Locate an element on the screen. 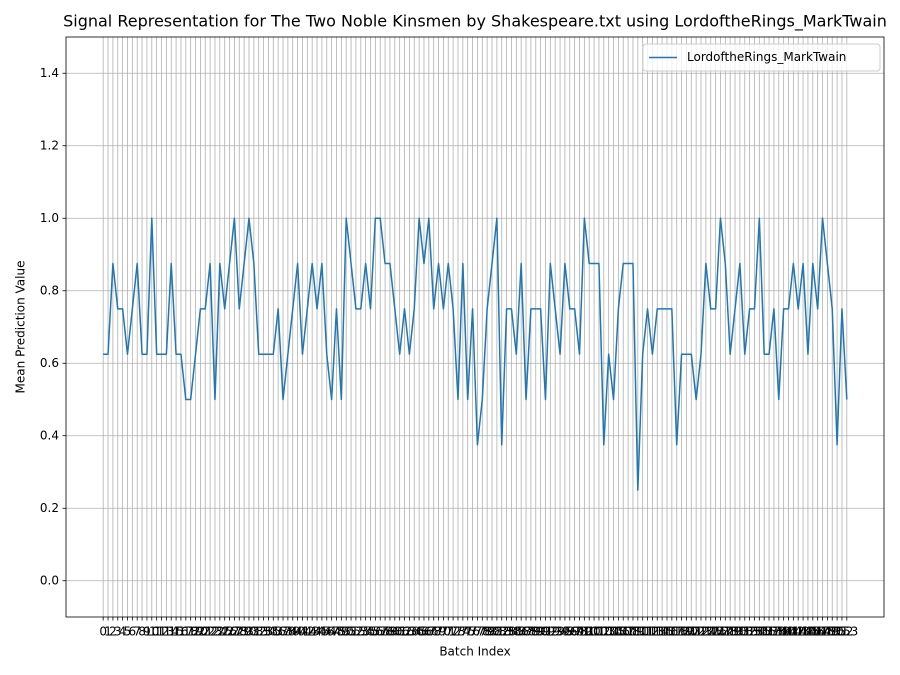 This screenshot has height=675, width=900. x-tick-label: 75 is located at coordinates (467, 632).